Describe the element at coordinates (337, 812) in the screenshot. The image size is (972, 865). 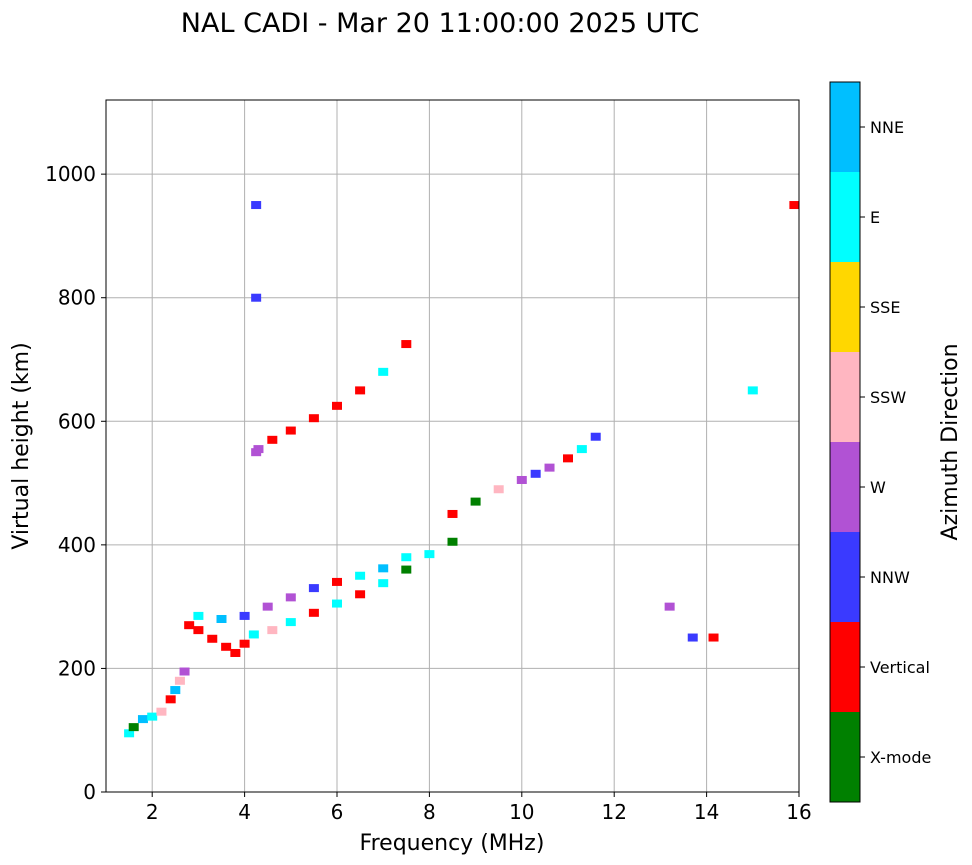
I see `x-tick-label: 6` at that location.